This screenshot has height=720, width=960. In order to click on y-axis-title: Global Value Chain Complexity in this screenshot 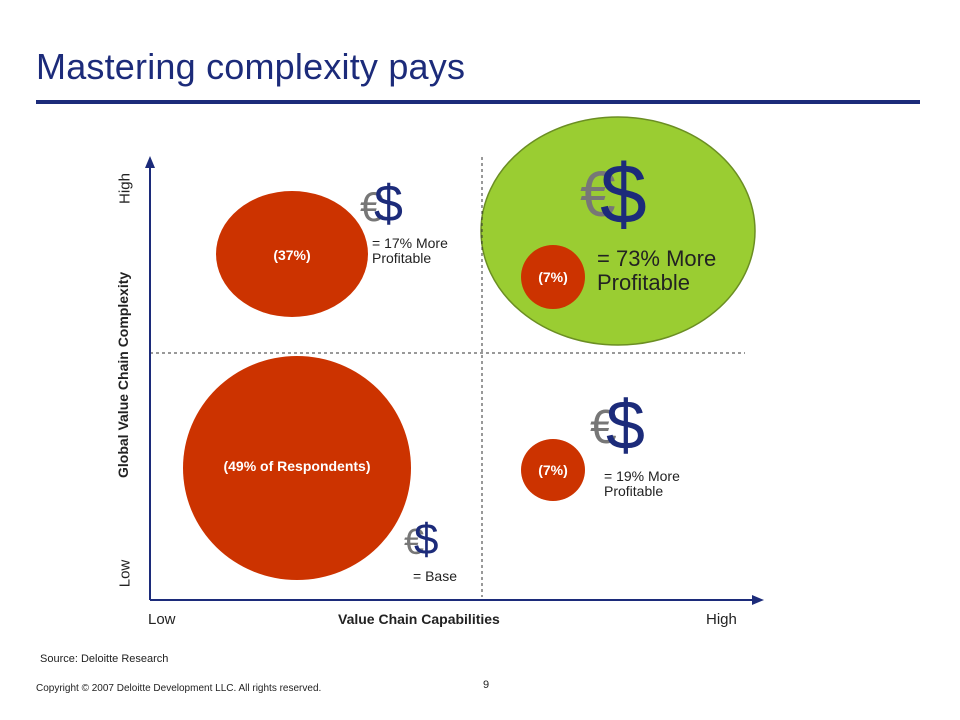, I will do `click(123, 374)`.